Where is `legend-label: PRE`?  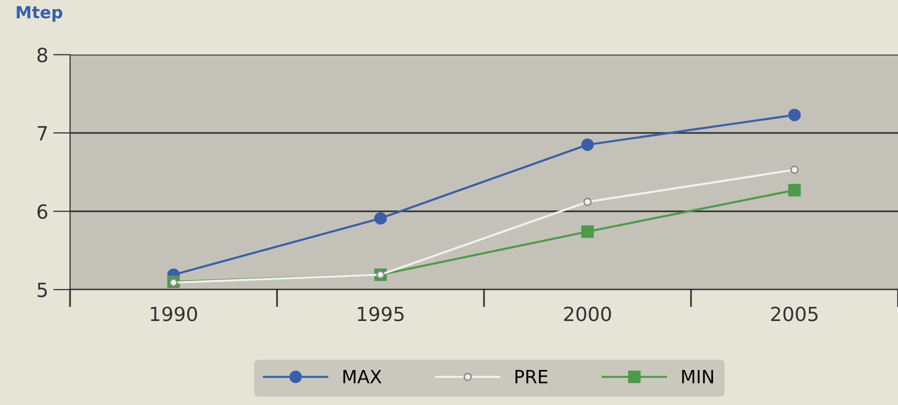 legend-label: PRE is located at coordinates (532, 377).